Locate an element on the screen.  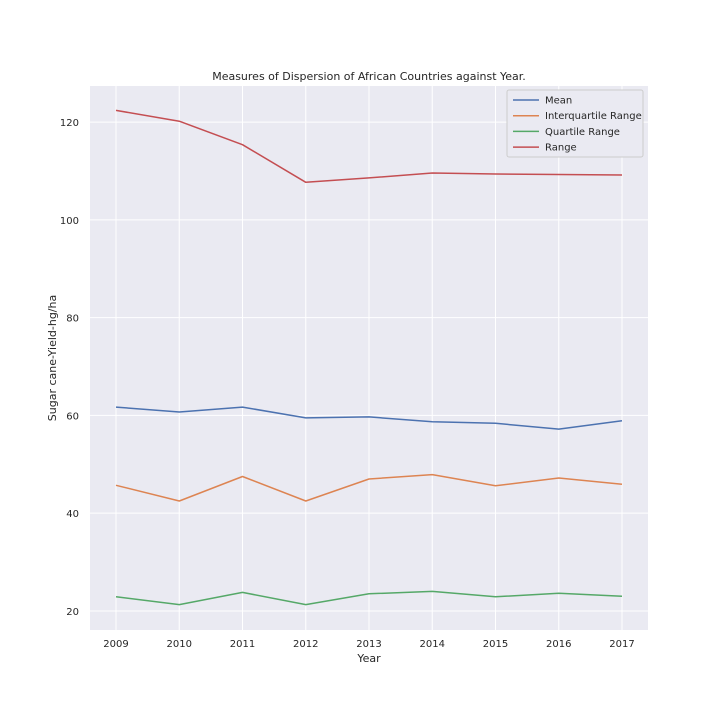
y-tick-label: 20 is located at coordinates (72, 612).